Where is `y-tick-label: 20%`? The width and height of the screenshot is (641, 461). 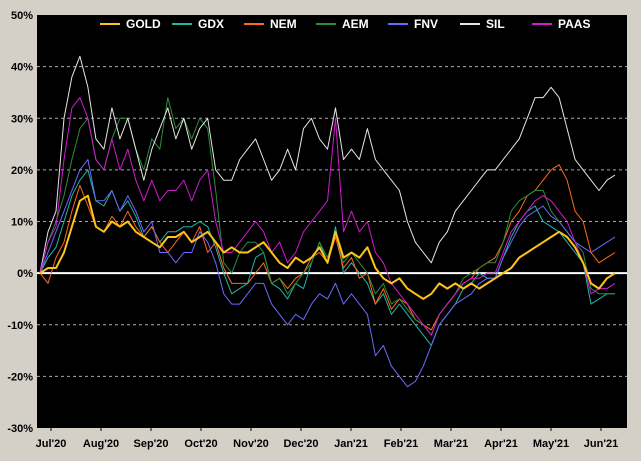
y-tick-label: 20% is located at coordinates (22, 171).